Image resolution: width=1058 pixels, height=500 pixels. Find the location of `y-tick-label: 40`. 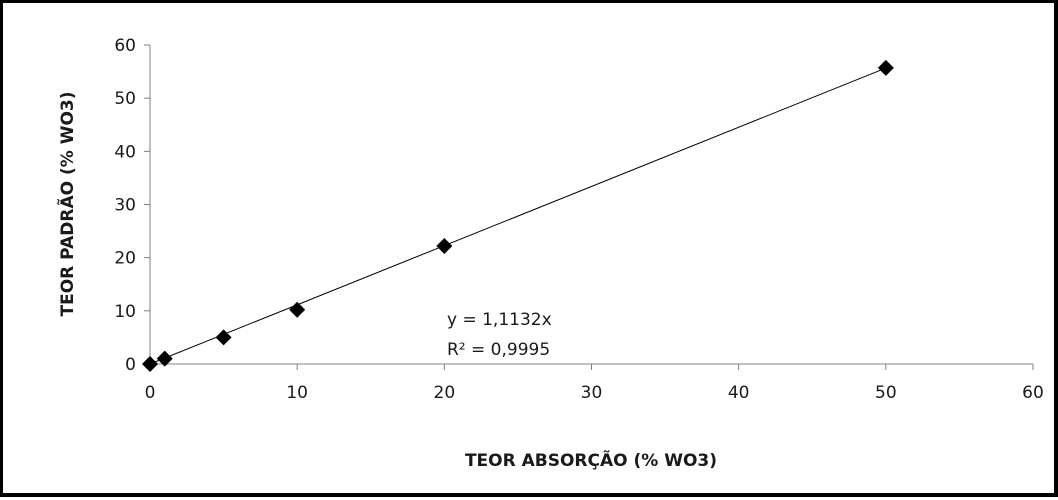

y-tick-label: 40 is located at coordinates (125, 152).